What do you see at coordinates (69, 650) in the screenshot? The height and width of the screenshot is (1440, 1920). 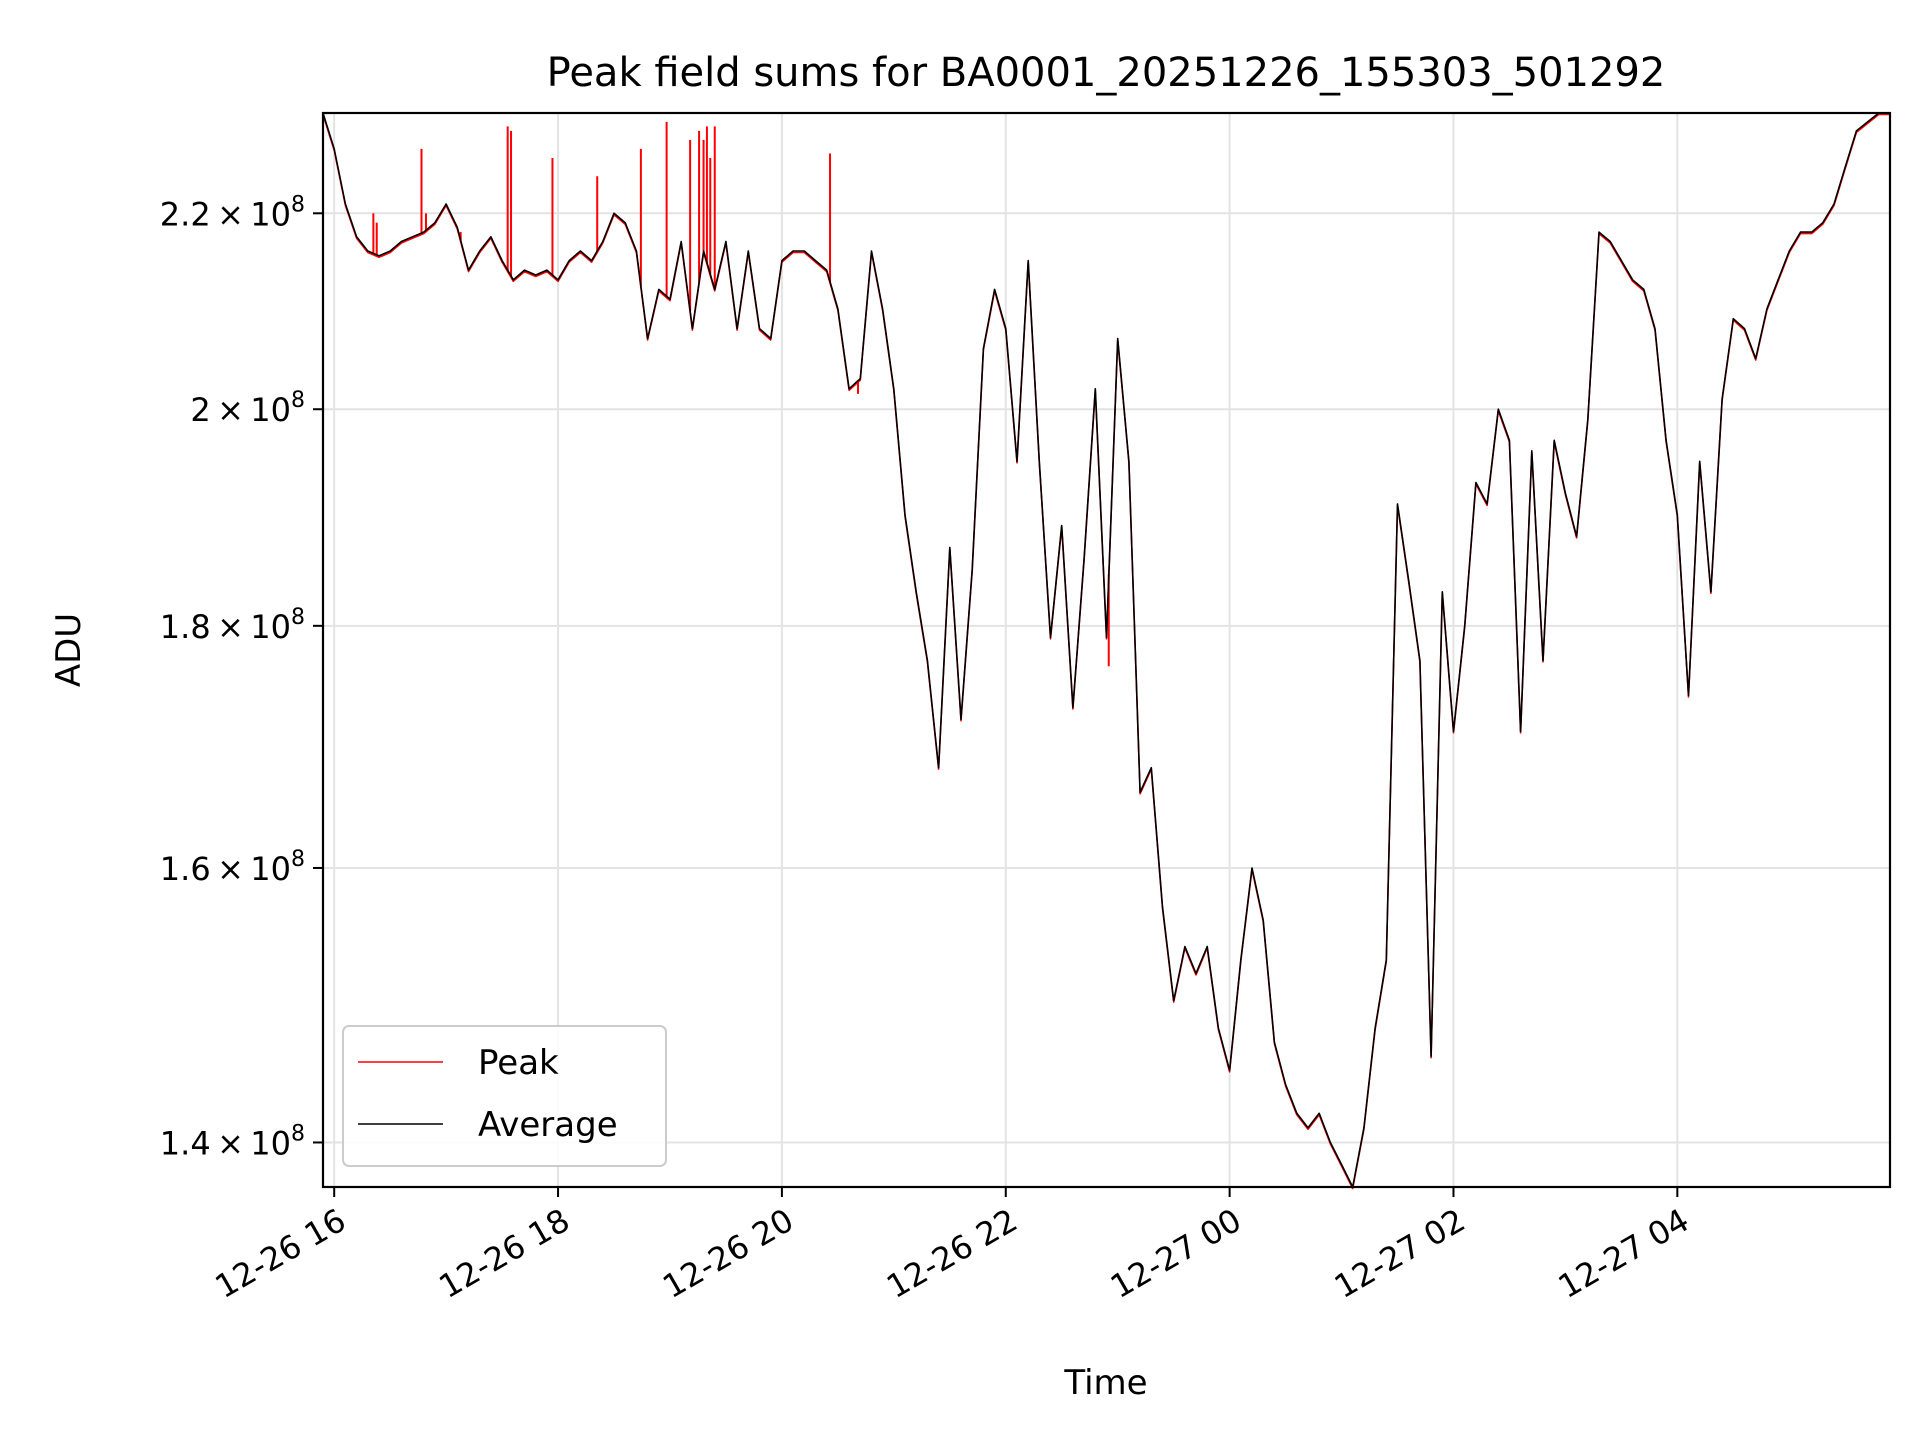 I see `y-axis-label: ADU` at bounding box center [69, 650].